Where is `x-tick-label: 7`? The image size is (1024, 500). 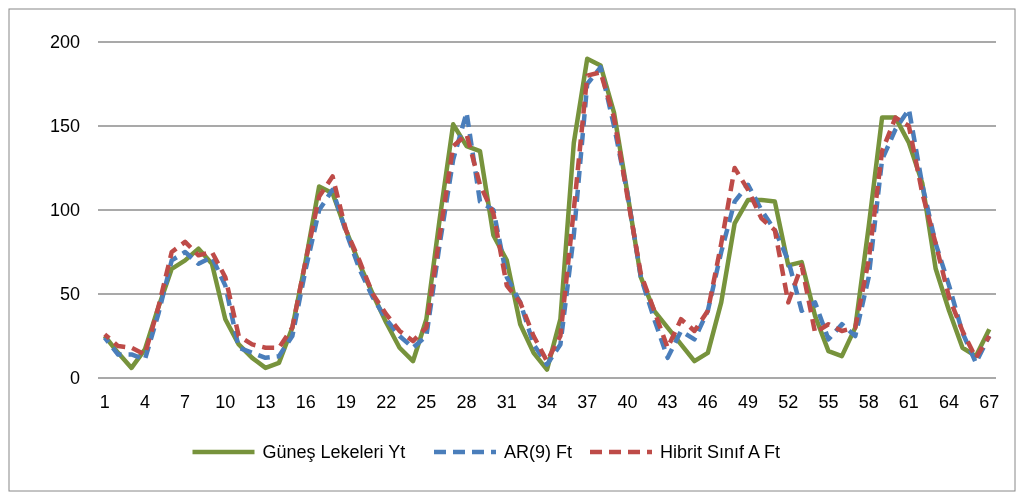
x-tick-label: 7 is located at coordinates (185, 402).